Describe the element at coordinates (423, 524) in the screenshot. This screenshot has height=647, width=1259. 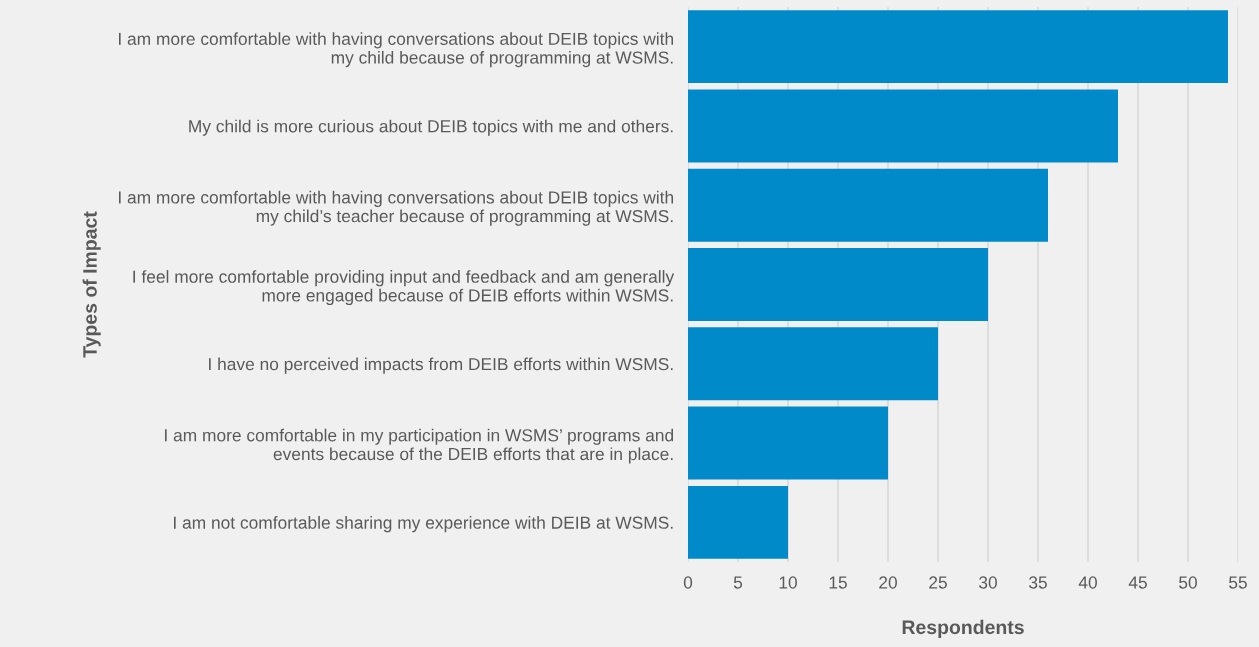
I see `y-tick-label: I am not comfortable sharing my experience with DEIB at WSMS.` at that location.